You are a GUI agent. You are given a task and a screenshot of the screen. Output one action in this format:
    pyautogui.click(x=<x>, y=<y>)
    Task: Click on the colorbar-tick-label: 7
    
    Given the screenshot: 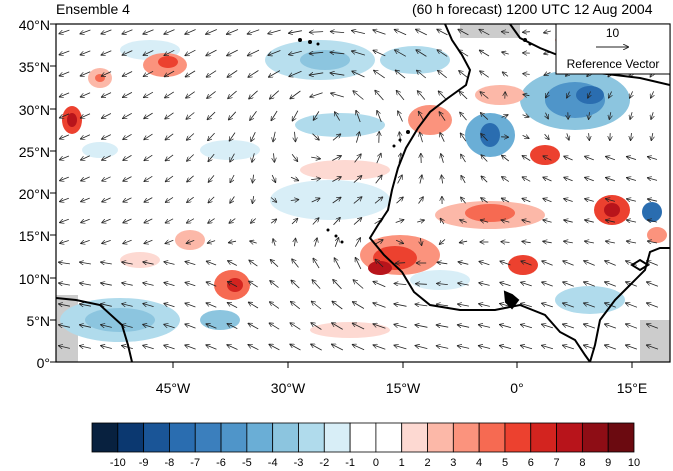 What is the action you would take?
    pyautogui.click(x=556, y=463)
    